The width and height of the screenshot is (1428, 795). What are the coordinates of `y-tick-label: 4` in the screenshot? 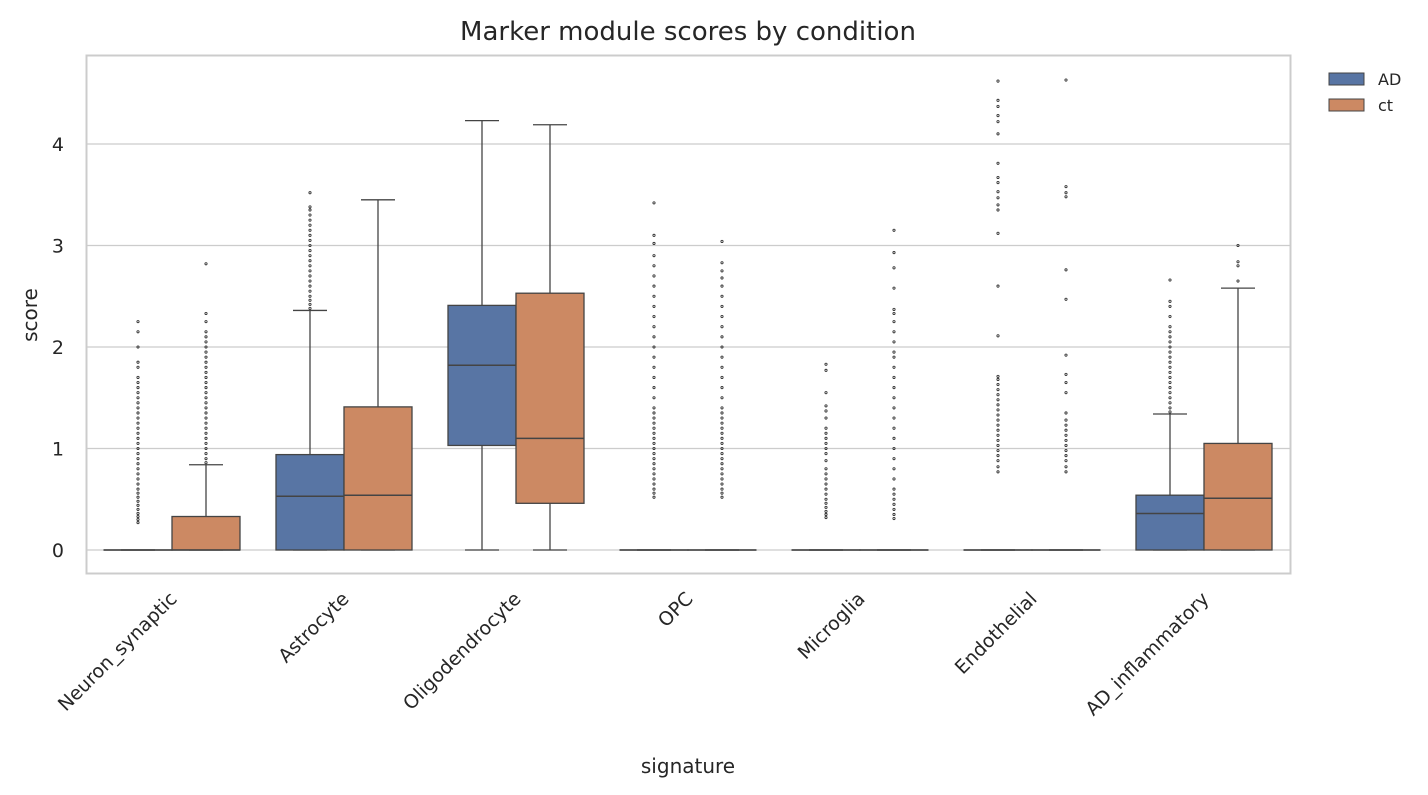 It's located at (58, 145).